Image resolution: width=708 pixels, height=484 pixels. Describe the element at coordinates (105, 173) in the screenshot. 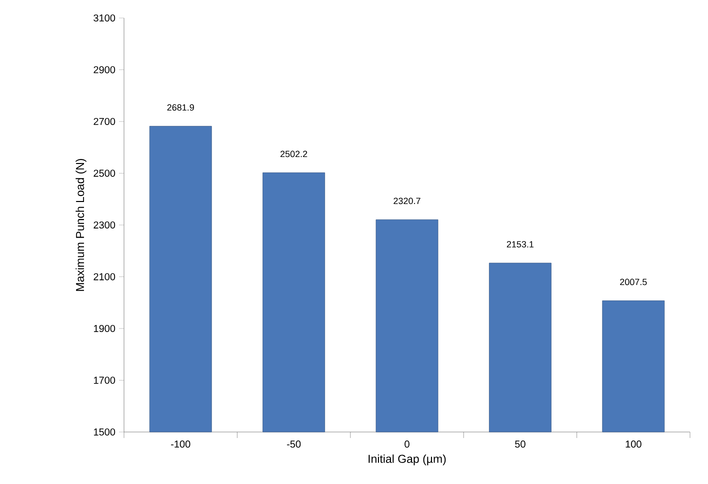

I see `y-tick-label: 2500` at that location.